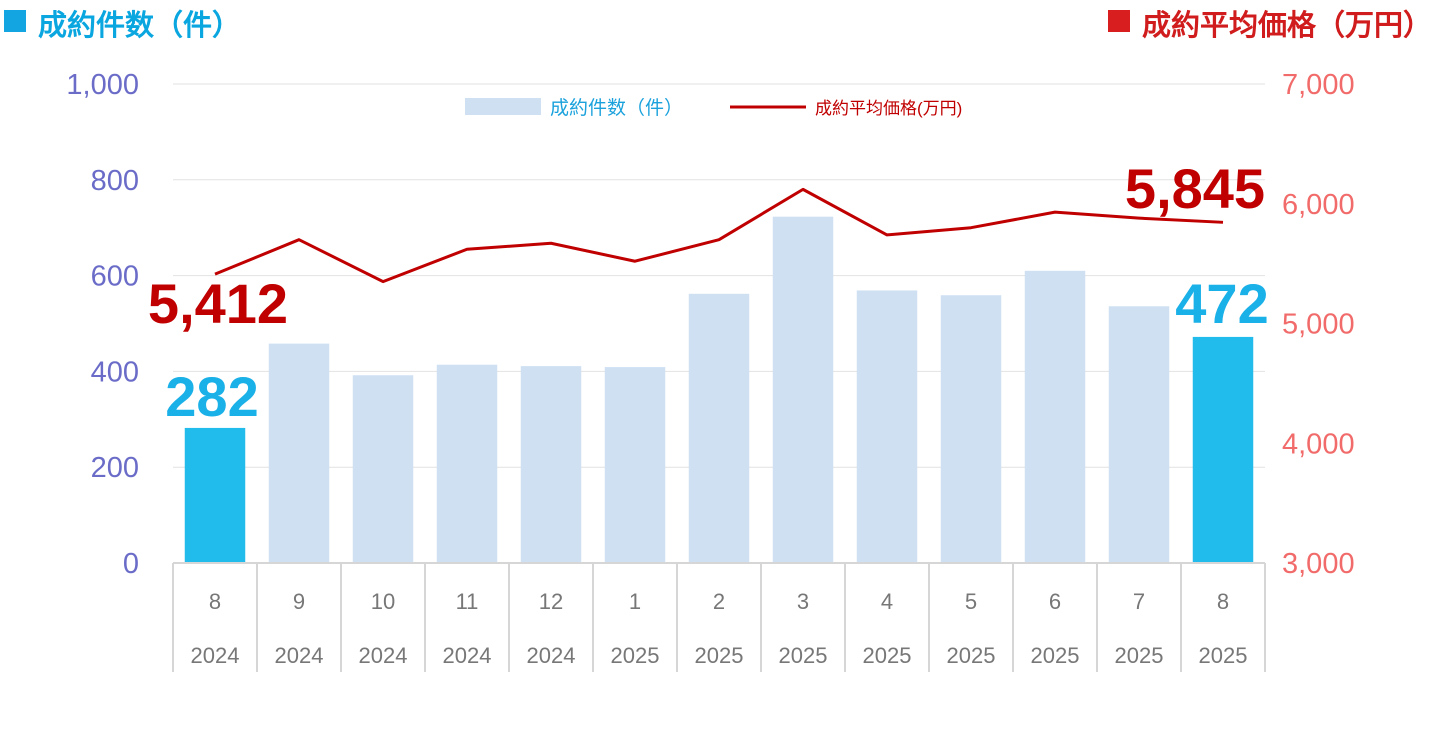  What do you see at coordinates (803, 601) in the screenshot?
I see `x-tick-month: 3` at bounding box center [803, 601].